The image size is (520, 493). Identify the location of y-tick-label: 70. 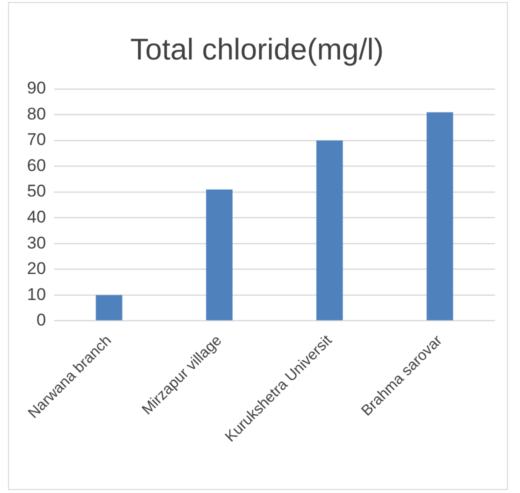
(36, 140).